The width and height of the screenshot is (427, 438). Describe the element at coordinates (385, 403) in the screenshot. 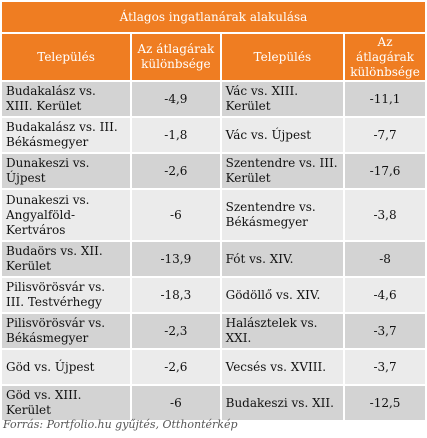

I see `row-right-value: -12,5` at that location.